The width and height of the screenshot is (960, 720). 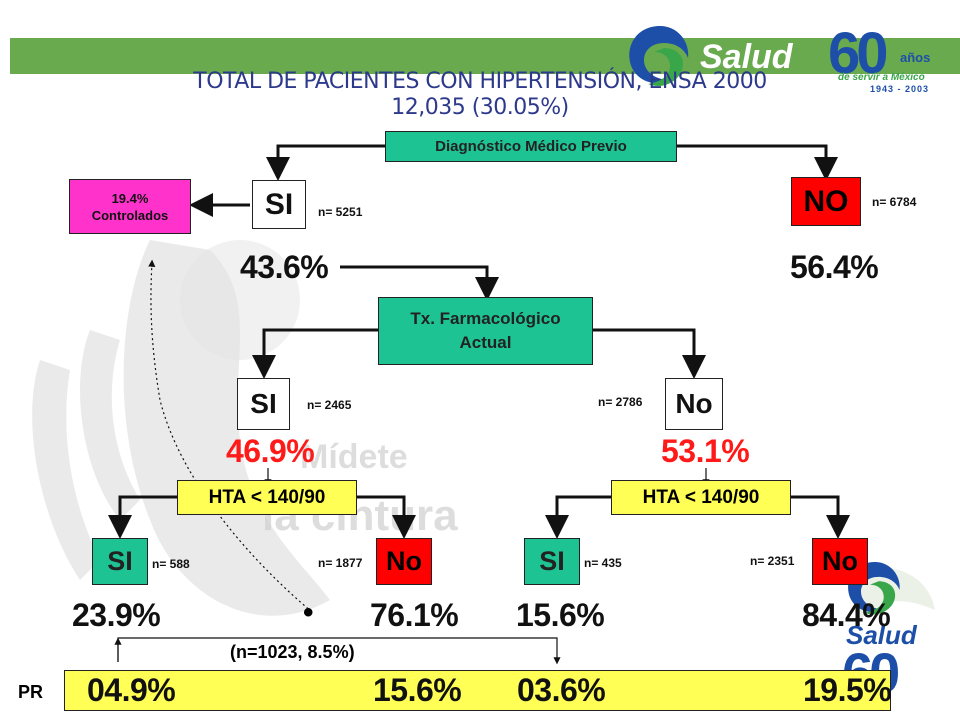 I want to click on controlled-label: Controlados, so click(x=130, y=215).